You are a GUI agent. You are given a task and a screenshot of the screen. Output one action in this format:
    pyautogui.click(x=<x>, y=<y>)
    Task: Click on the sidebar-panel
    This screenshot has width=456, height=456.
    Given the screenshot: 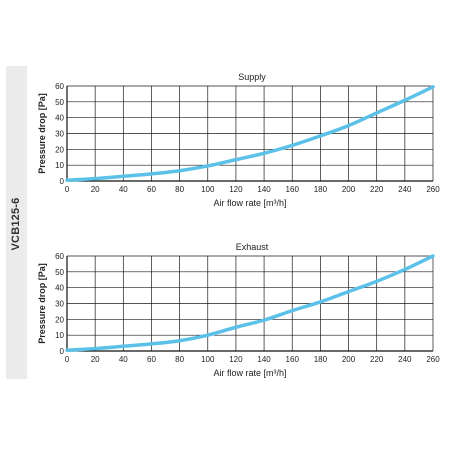 What is the action you would take?
    pyautogui.click(x=16, y=222)
    